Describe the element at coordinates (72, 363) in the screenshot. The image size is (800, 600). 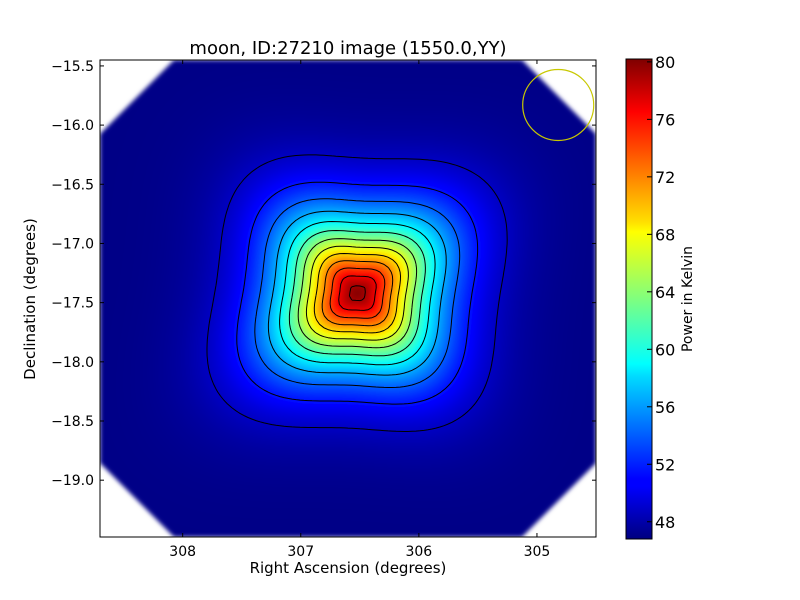
I see `y-tick-label: −18.0` at that location.